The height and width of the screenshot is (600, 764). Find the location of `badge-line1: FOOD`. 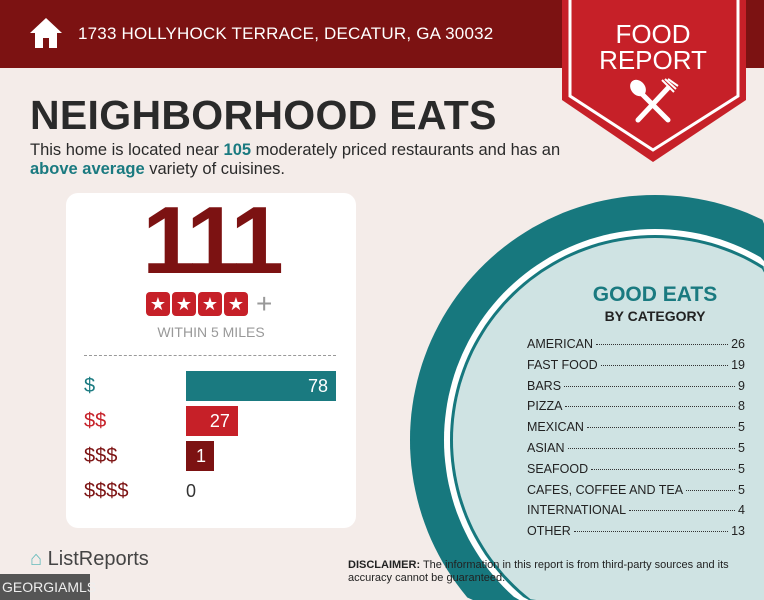

badge-line1: FOOD is located at coordinates (653, 34).